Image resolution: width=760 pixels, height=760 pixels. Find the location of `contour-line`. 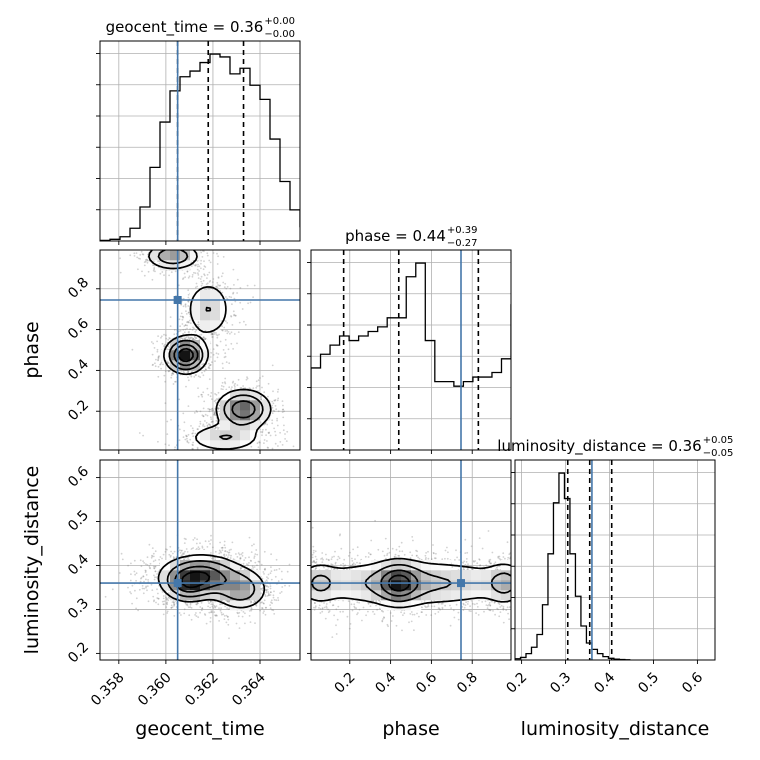

contour-line is located at coordinates (214, 381).